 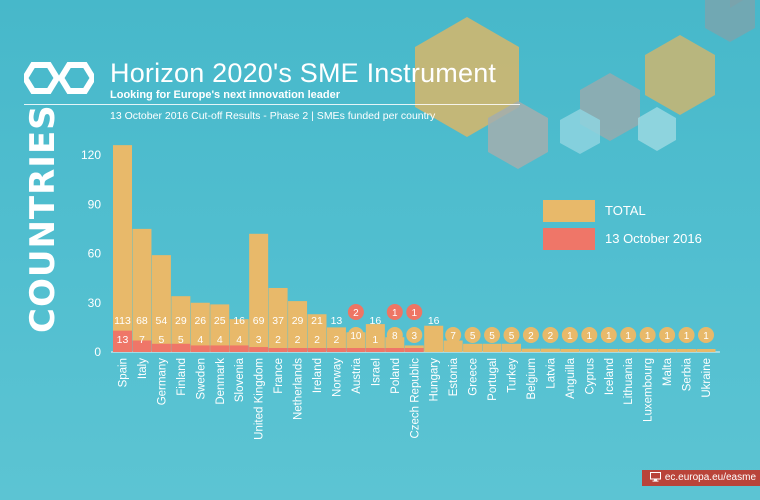 What do you see at coordinates (569, 239) in the screenshot?
I see `legend-swatch-cutoff` at bounding box center [569, 239].